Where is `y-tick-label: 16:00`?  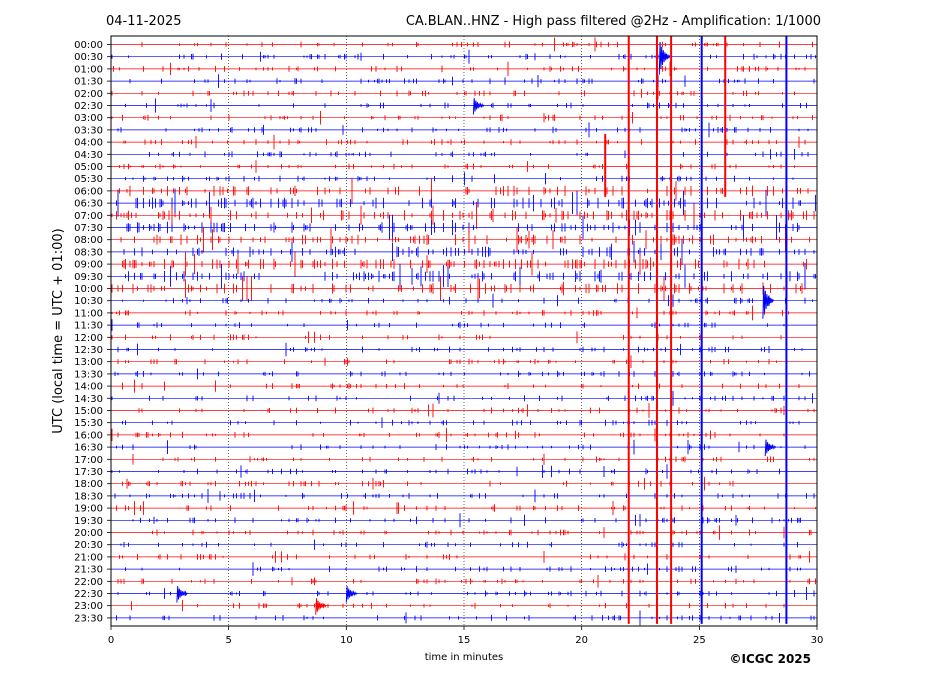 y-tick-label: 16:00 is located at coordinates (88, 435).